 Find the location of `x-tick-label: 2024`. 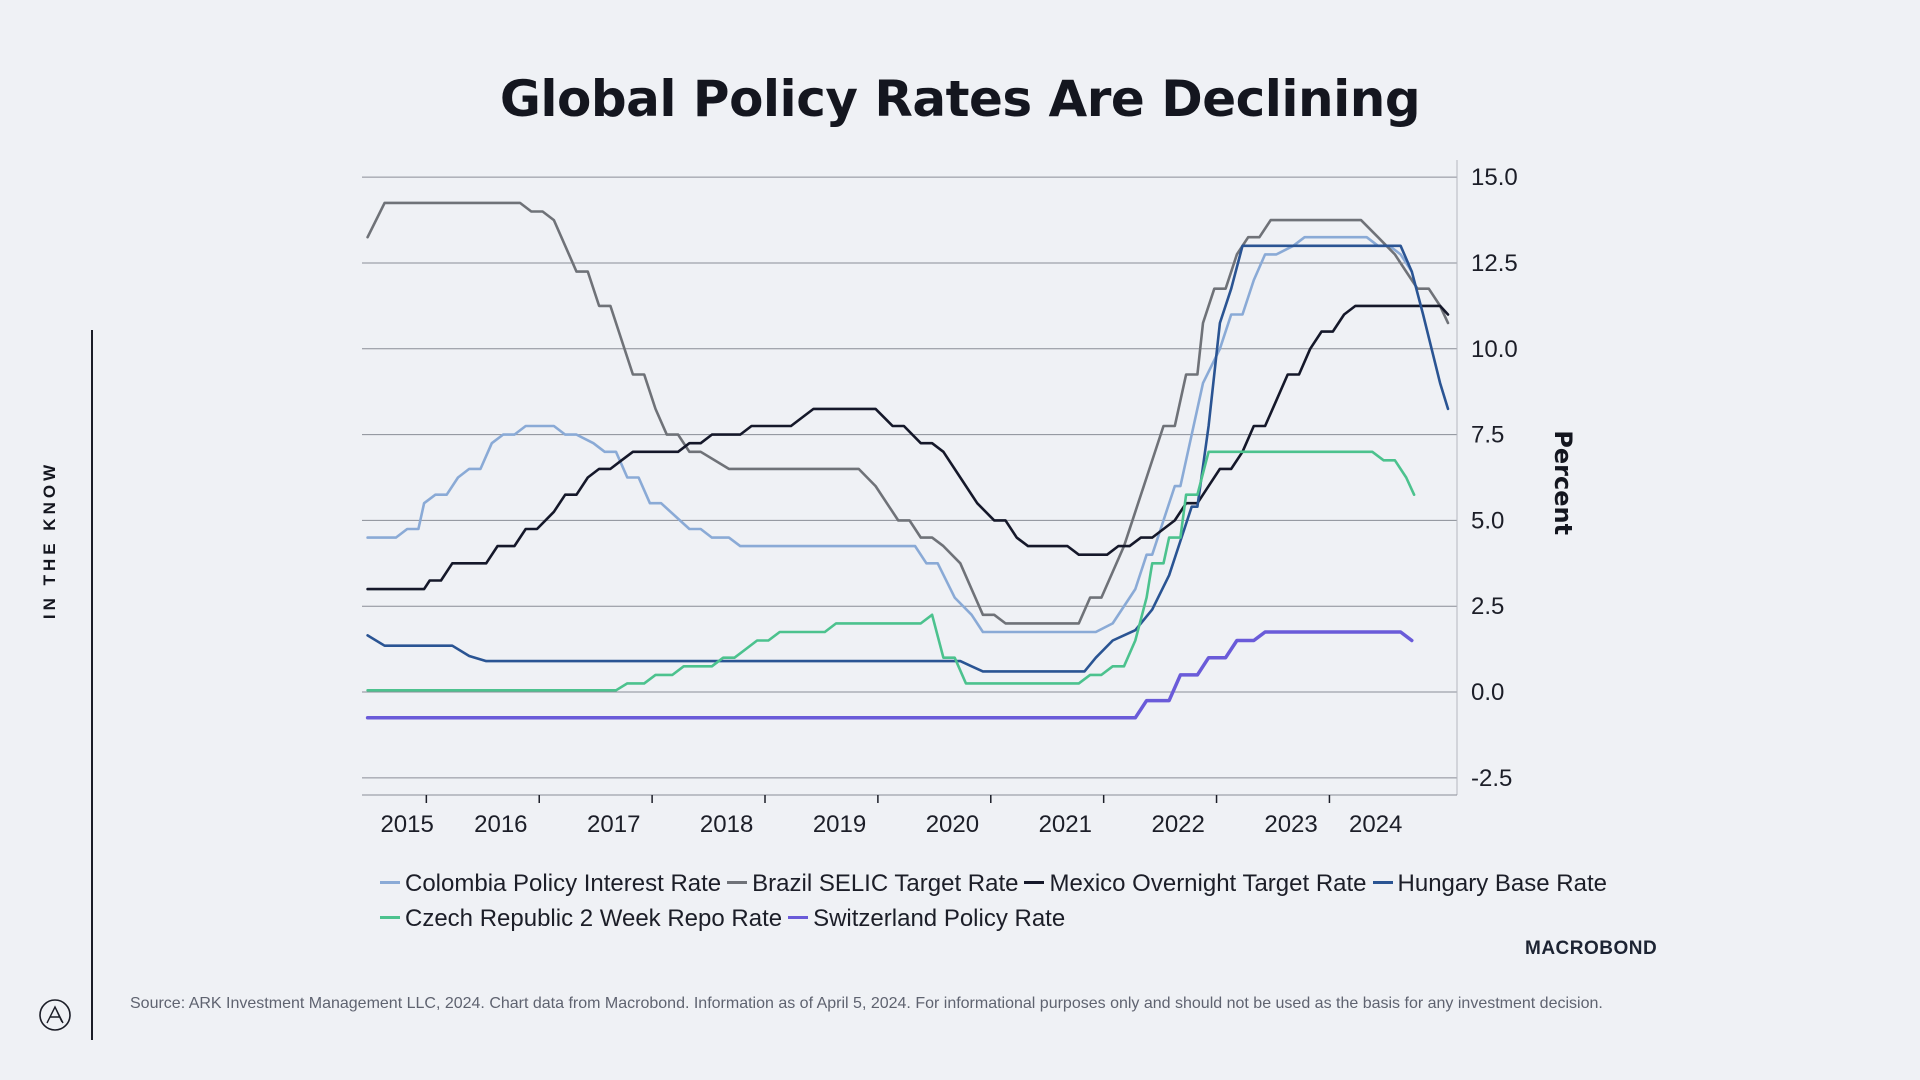

x-tick-label: 2024 is located at coordinates (1375, 824).